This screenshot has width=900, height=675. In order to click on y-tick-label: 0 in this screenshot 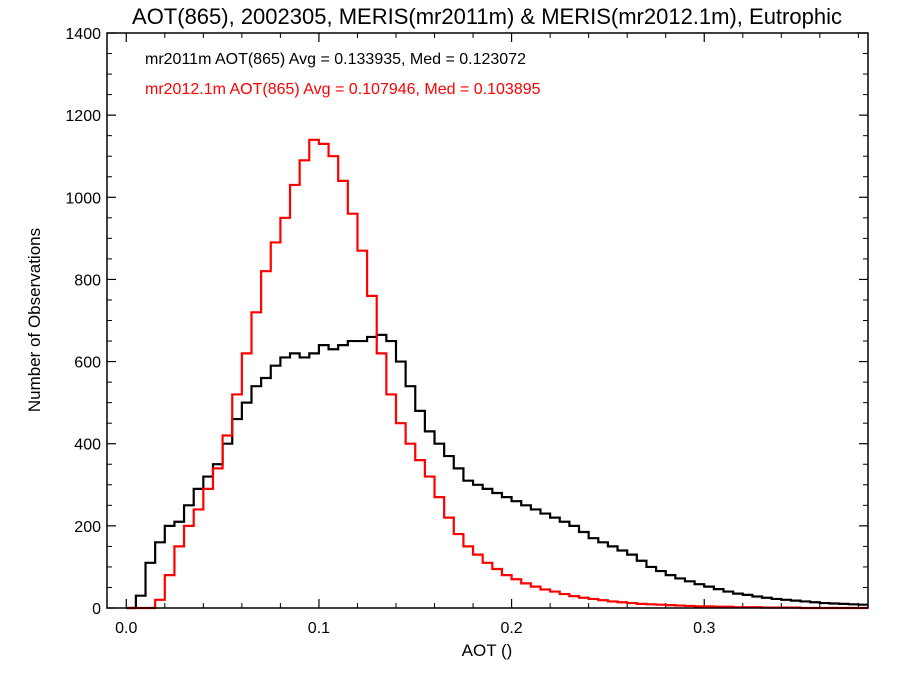, I will do `click(96, 609)`.